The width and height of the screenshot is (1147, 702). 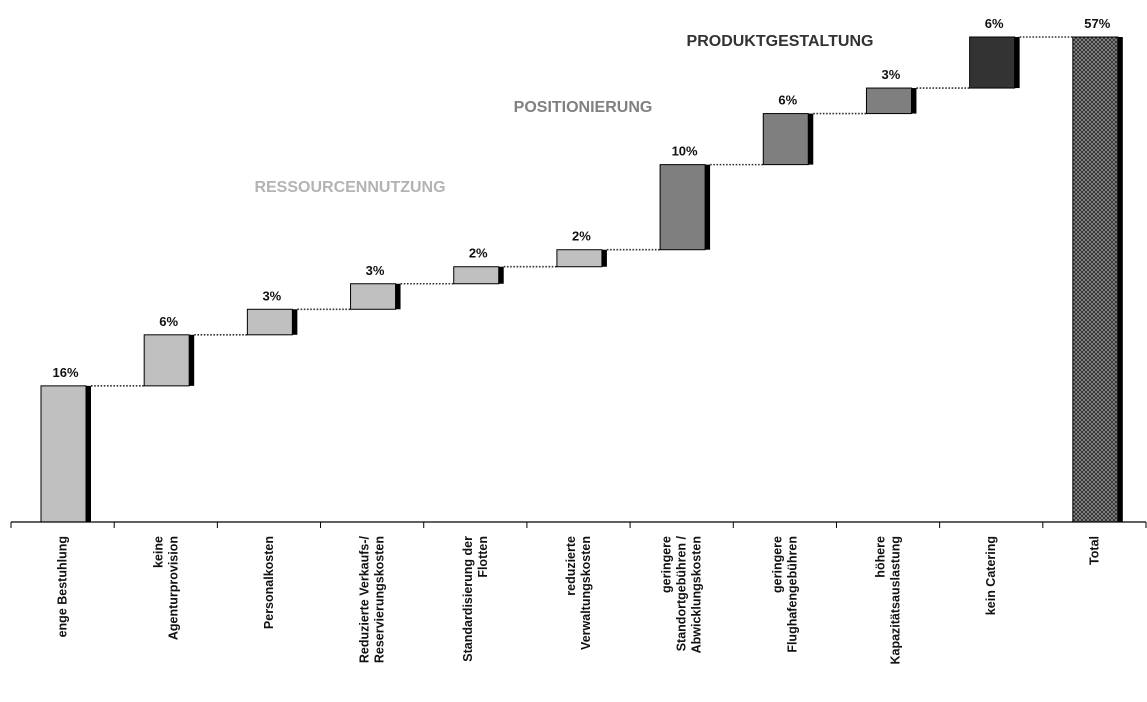 What do you see at coordinates (586, 593) in the screenshot?
I see `category-label-line: Verwaltungskosten` at bounding box center [586, 593].